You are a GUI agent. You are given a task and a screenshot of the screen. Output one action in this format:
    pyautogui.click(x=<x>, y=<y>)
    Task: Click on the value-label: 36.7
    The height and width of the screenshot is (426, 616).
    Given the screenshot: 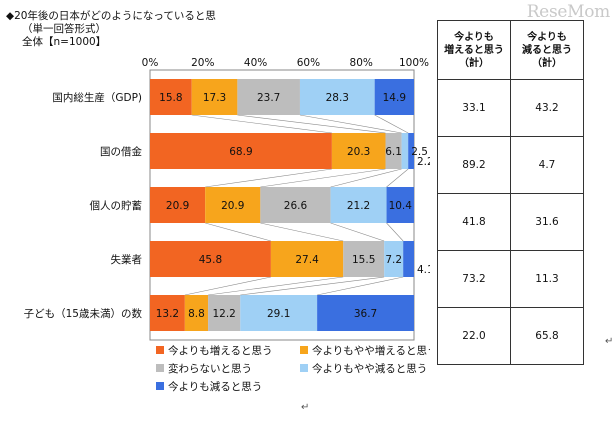 What is the action you would take?
    pyautogui.click(x=365, y=314)
    